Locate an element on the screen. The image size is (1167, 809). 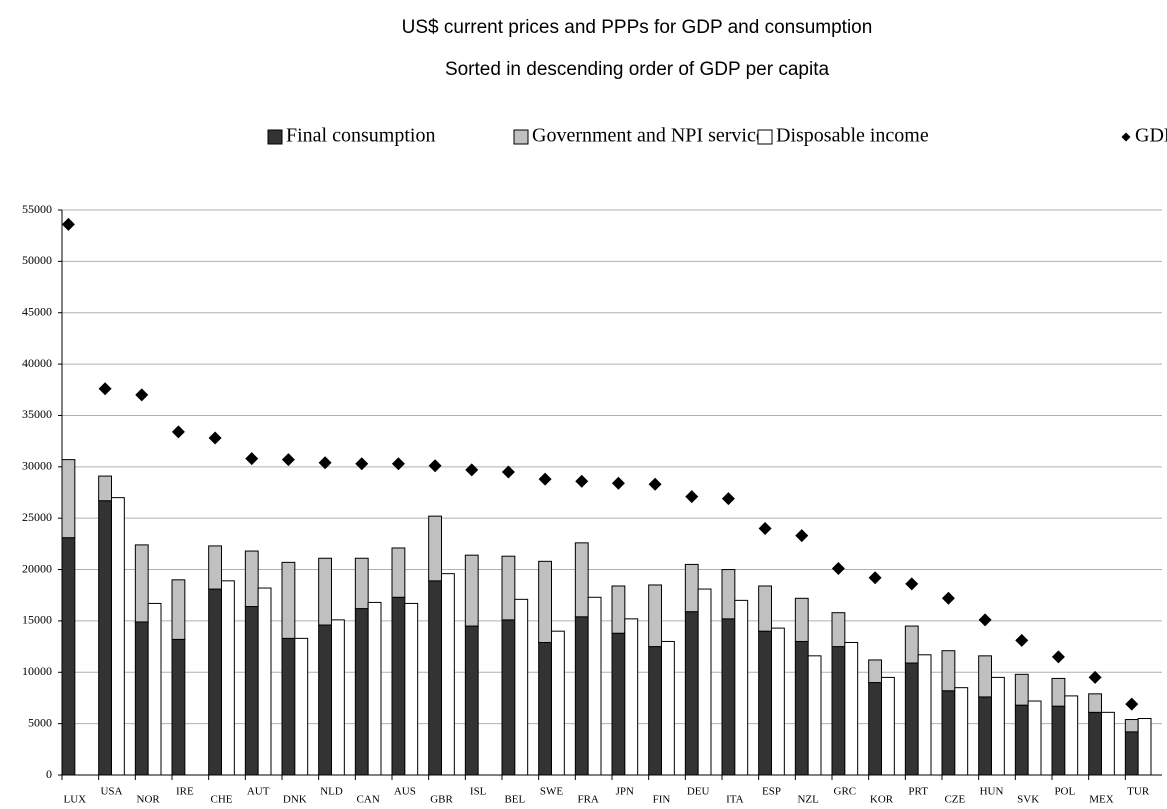
x-tick-label: NZL is located at coordinates (808, 800).